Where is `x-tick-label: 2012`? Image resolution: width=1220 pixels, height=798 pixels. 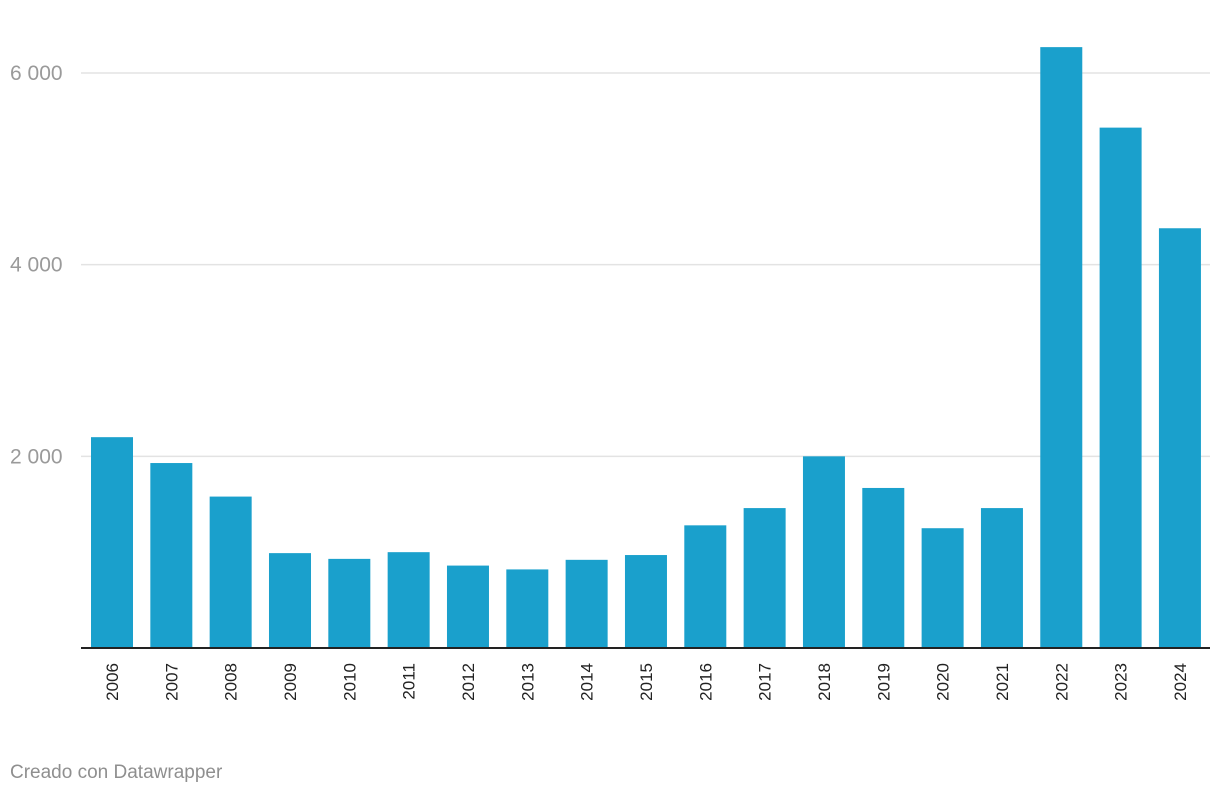 x-tick-label: 2012 is located at coordinates (468, 682).